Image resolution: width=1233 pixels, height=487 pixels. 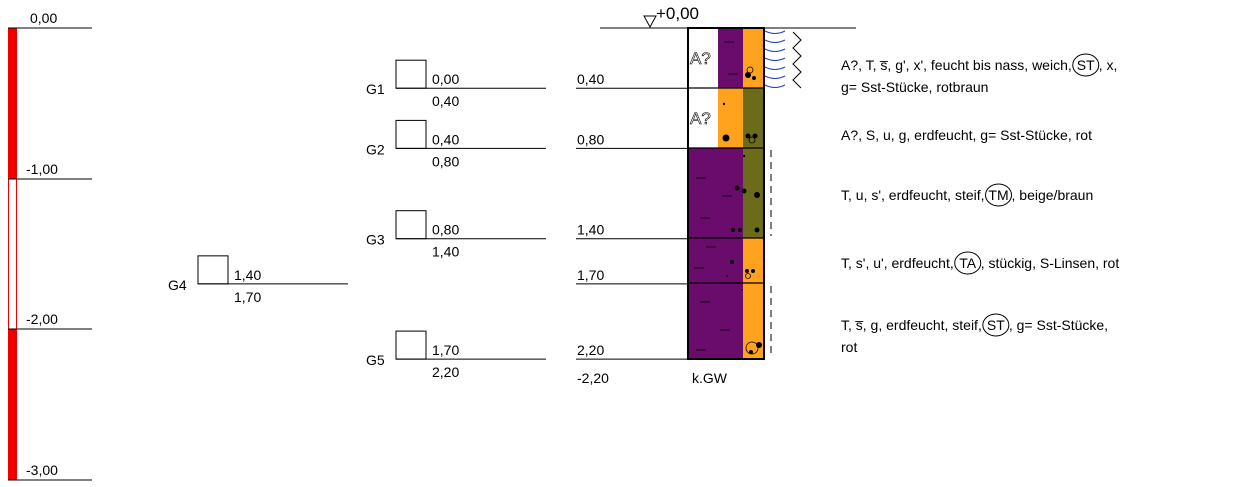 I want to click on layer-2-left-fill, so click(x=703, y=118).